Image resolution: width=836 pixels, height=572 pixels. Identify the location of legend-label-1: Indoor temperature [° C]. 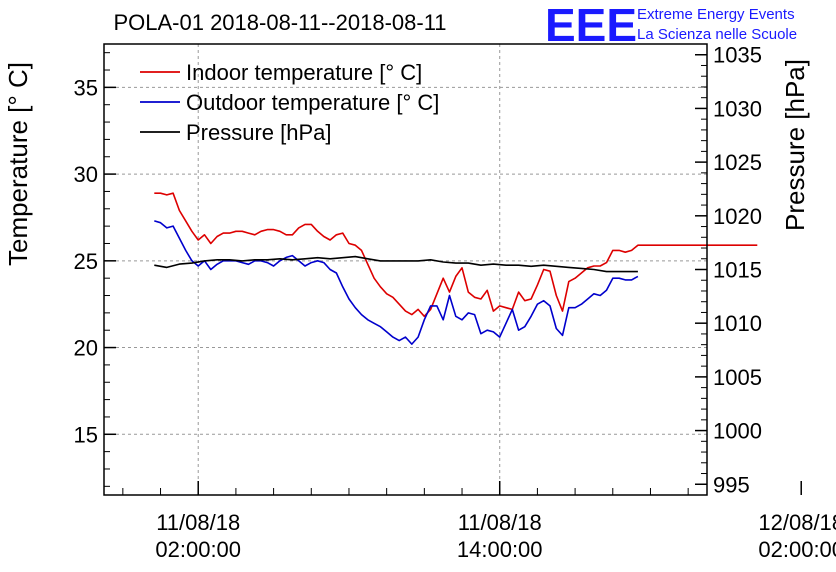
(304, 72).